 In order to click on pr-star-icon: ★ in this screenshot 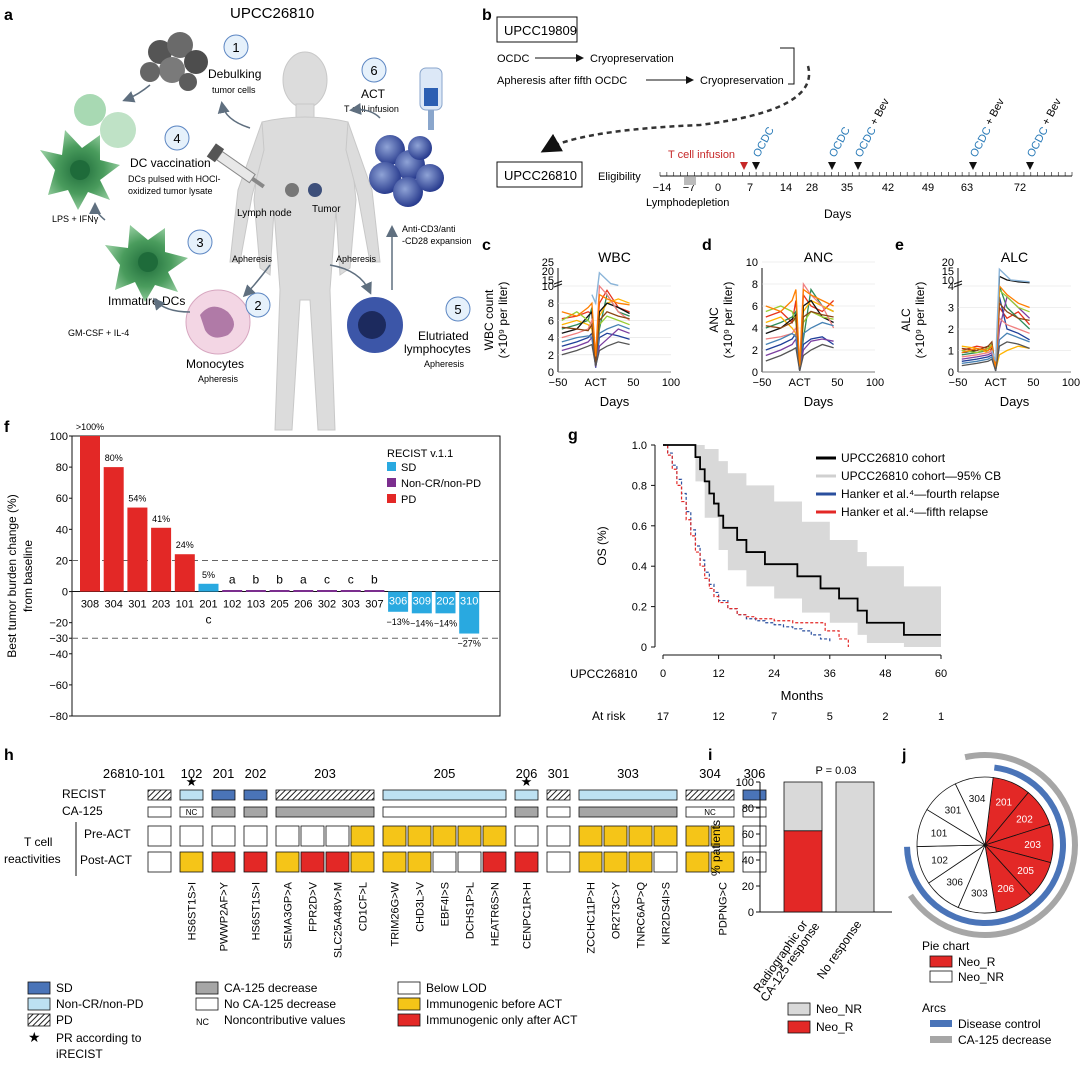, I will do `click(527, 781)`.